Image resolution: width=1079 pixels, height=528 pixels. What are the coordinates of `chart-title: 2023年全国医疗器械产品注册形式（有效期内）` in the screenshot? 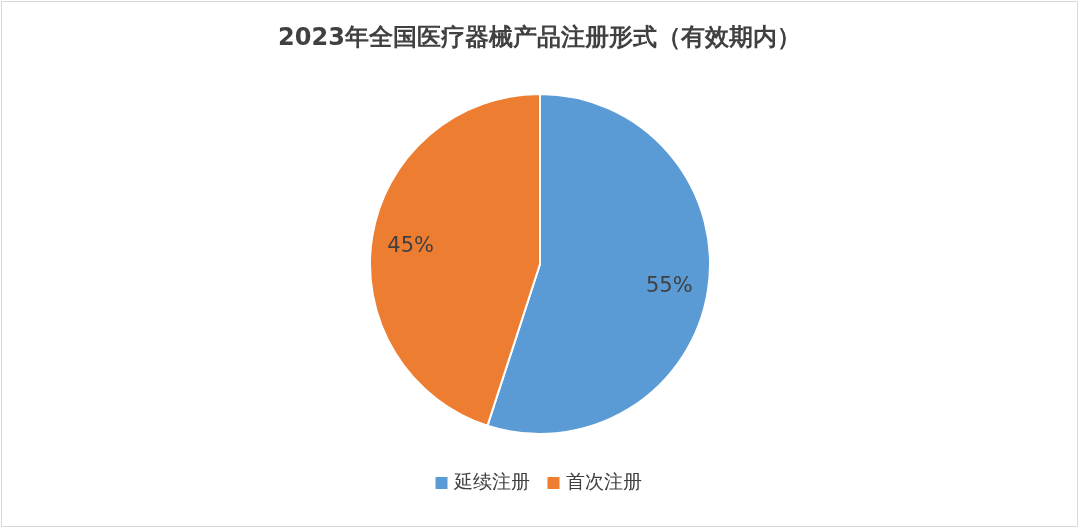 It's located at (539, 37).